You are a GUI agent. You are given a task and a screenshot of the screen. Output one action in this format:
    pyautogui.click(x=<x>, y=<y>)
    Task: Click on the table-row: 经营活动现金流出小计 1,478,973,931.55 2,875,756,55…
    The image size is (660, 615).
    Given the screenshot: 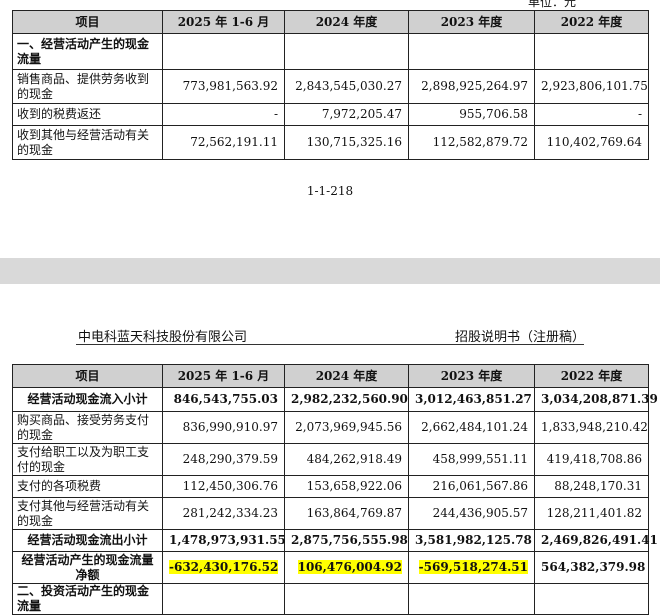 What is the action you would take?
    pyautogui.click(x=335, y=540)
    